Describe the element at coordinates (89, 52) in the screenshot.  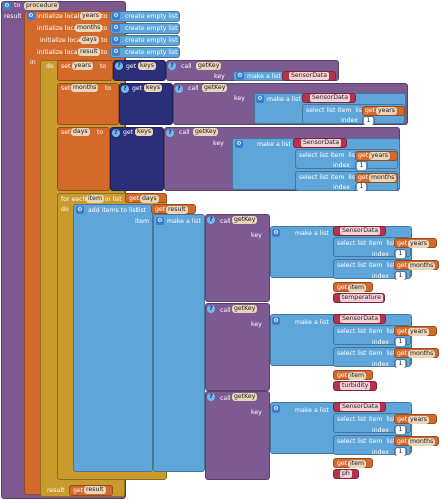
I see `init-var-result: result` at that location.